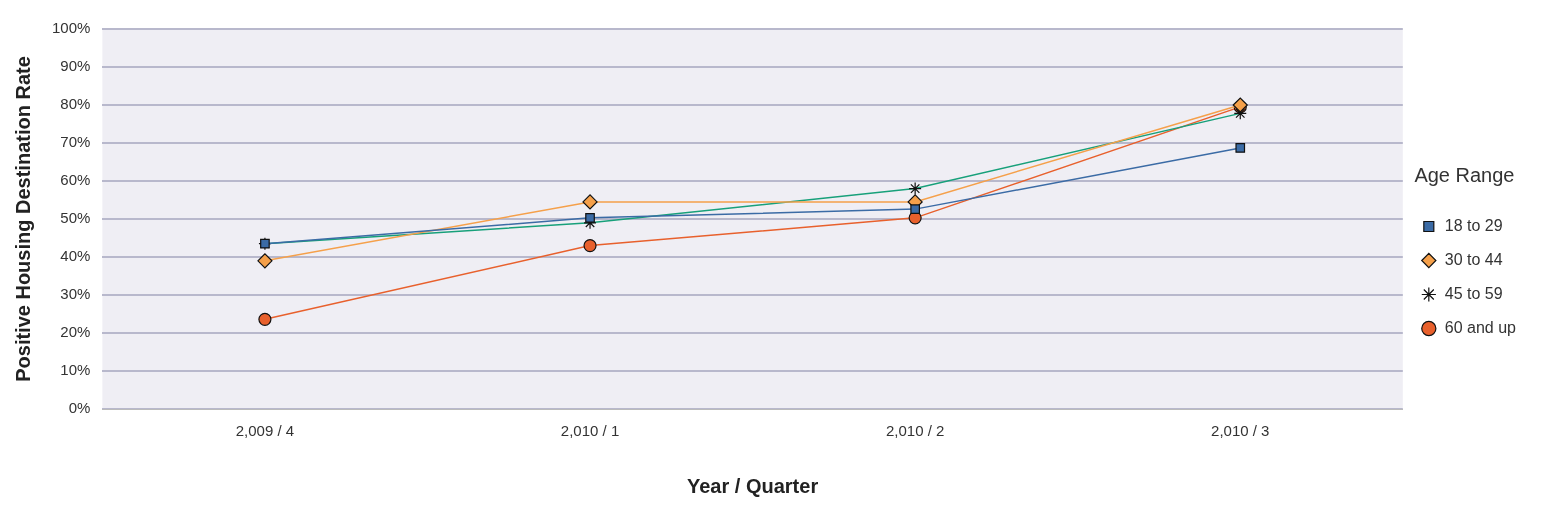 This screenshot has height=508, width=1544. Describe the element at coordinates (75, 142) in the screenshot. I see `y-tick-label: 70%` at that location.